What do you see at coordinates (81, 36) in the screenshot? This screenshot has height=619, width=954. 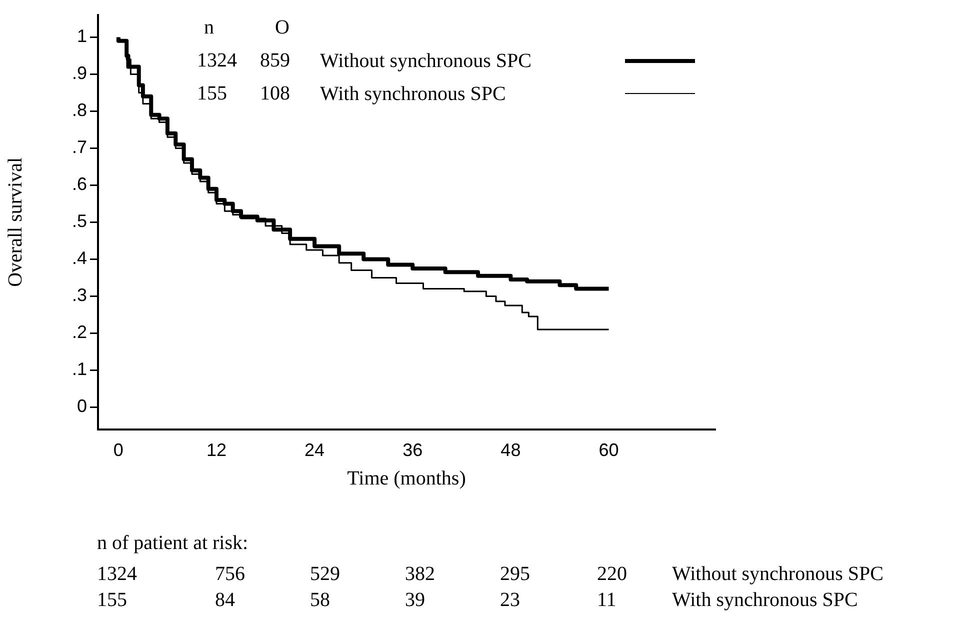 I see `y-tick-label: 1` at bounding box center [81, 36].